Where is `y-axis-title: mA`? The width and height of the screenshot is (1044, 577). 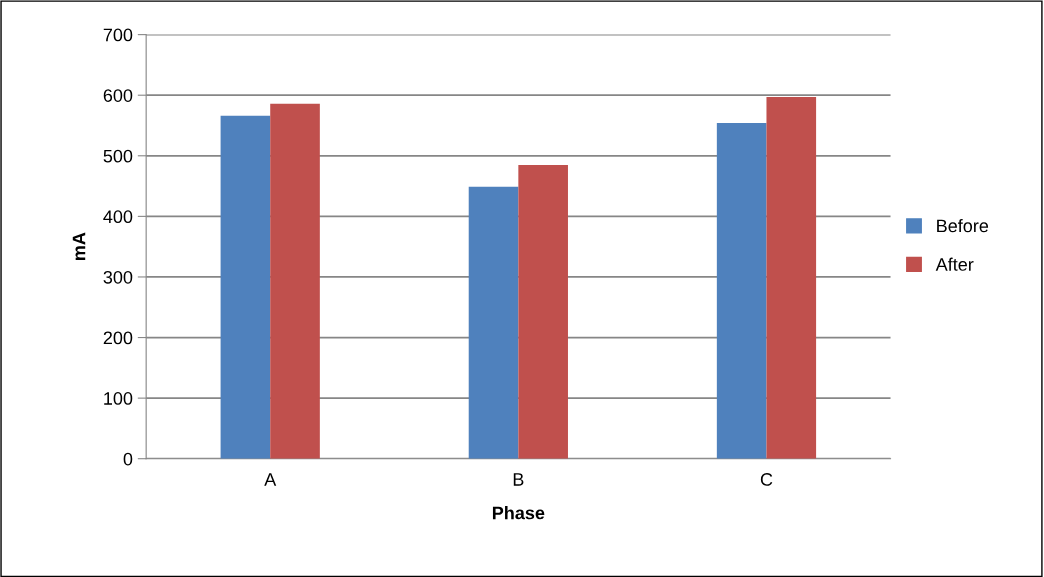 y-axis-title: mA is located at coordinates (79, 246).